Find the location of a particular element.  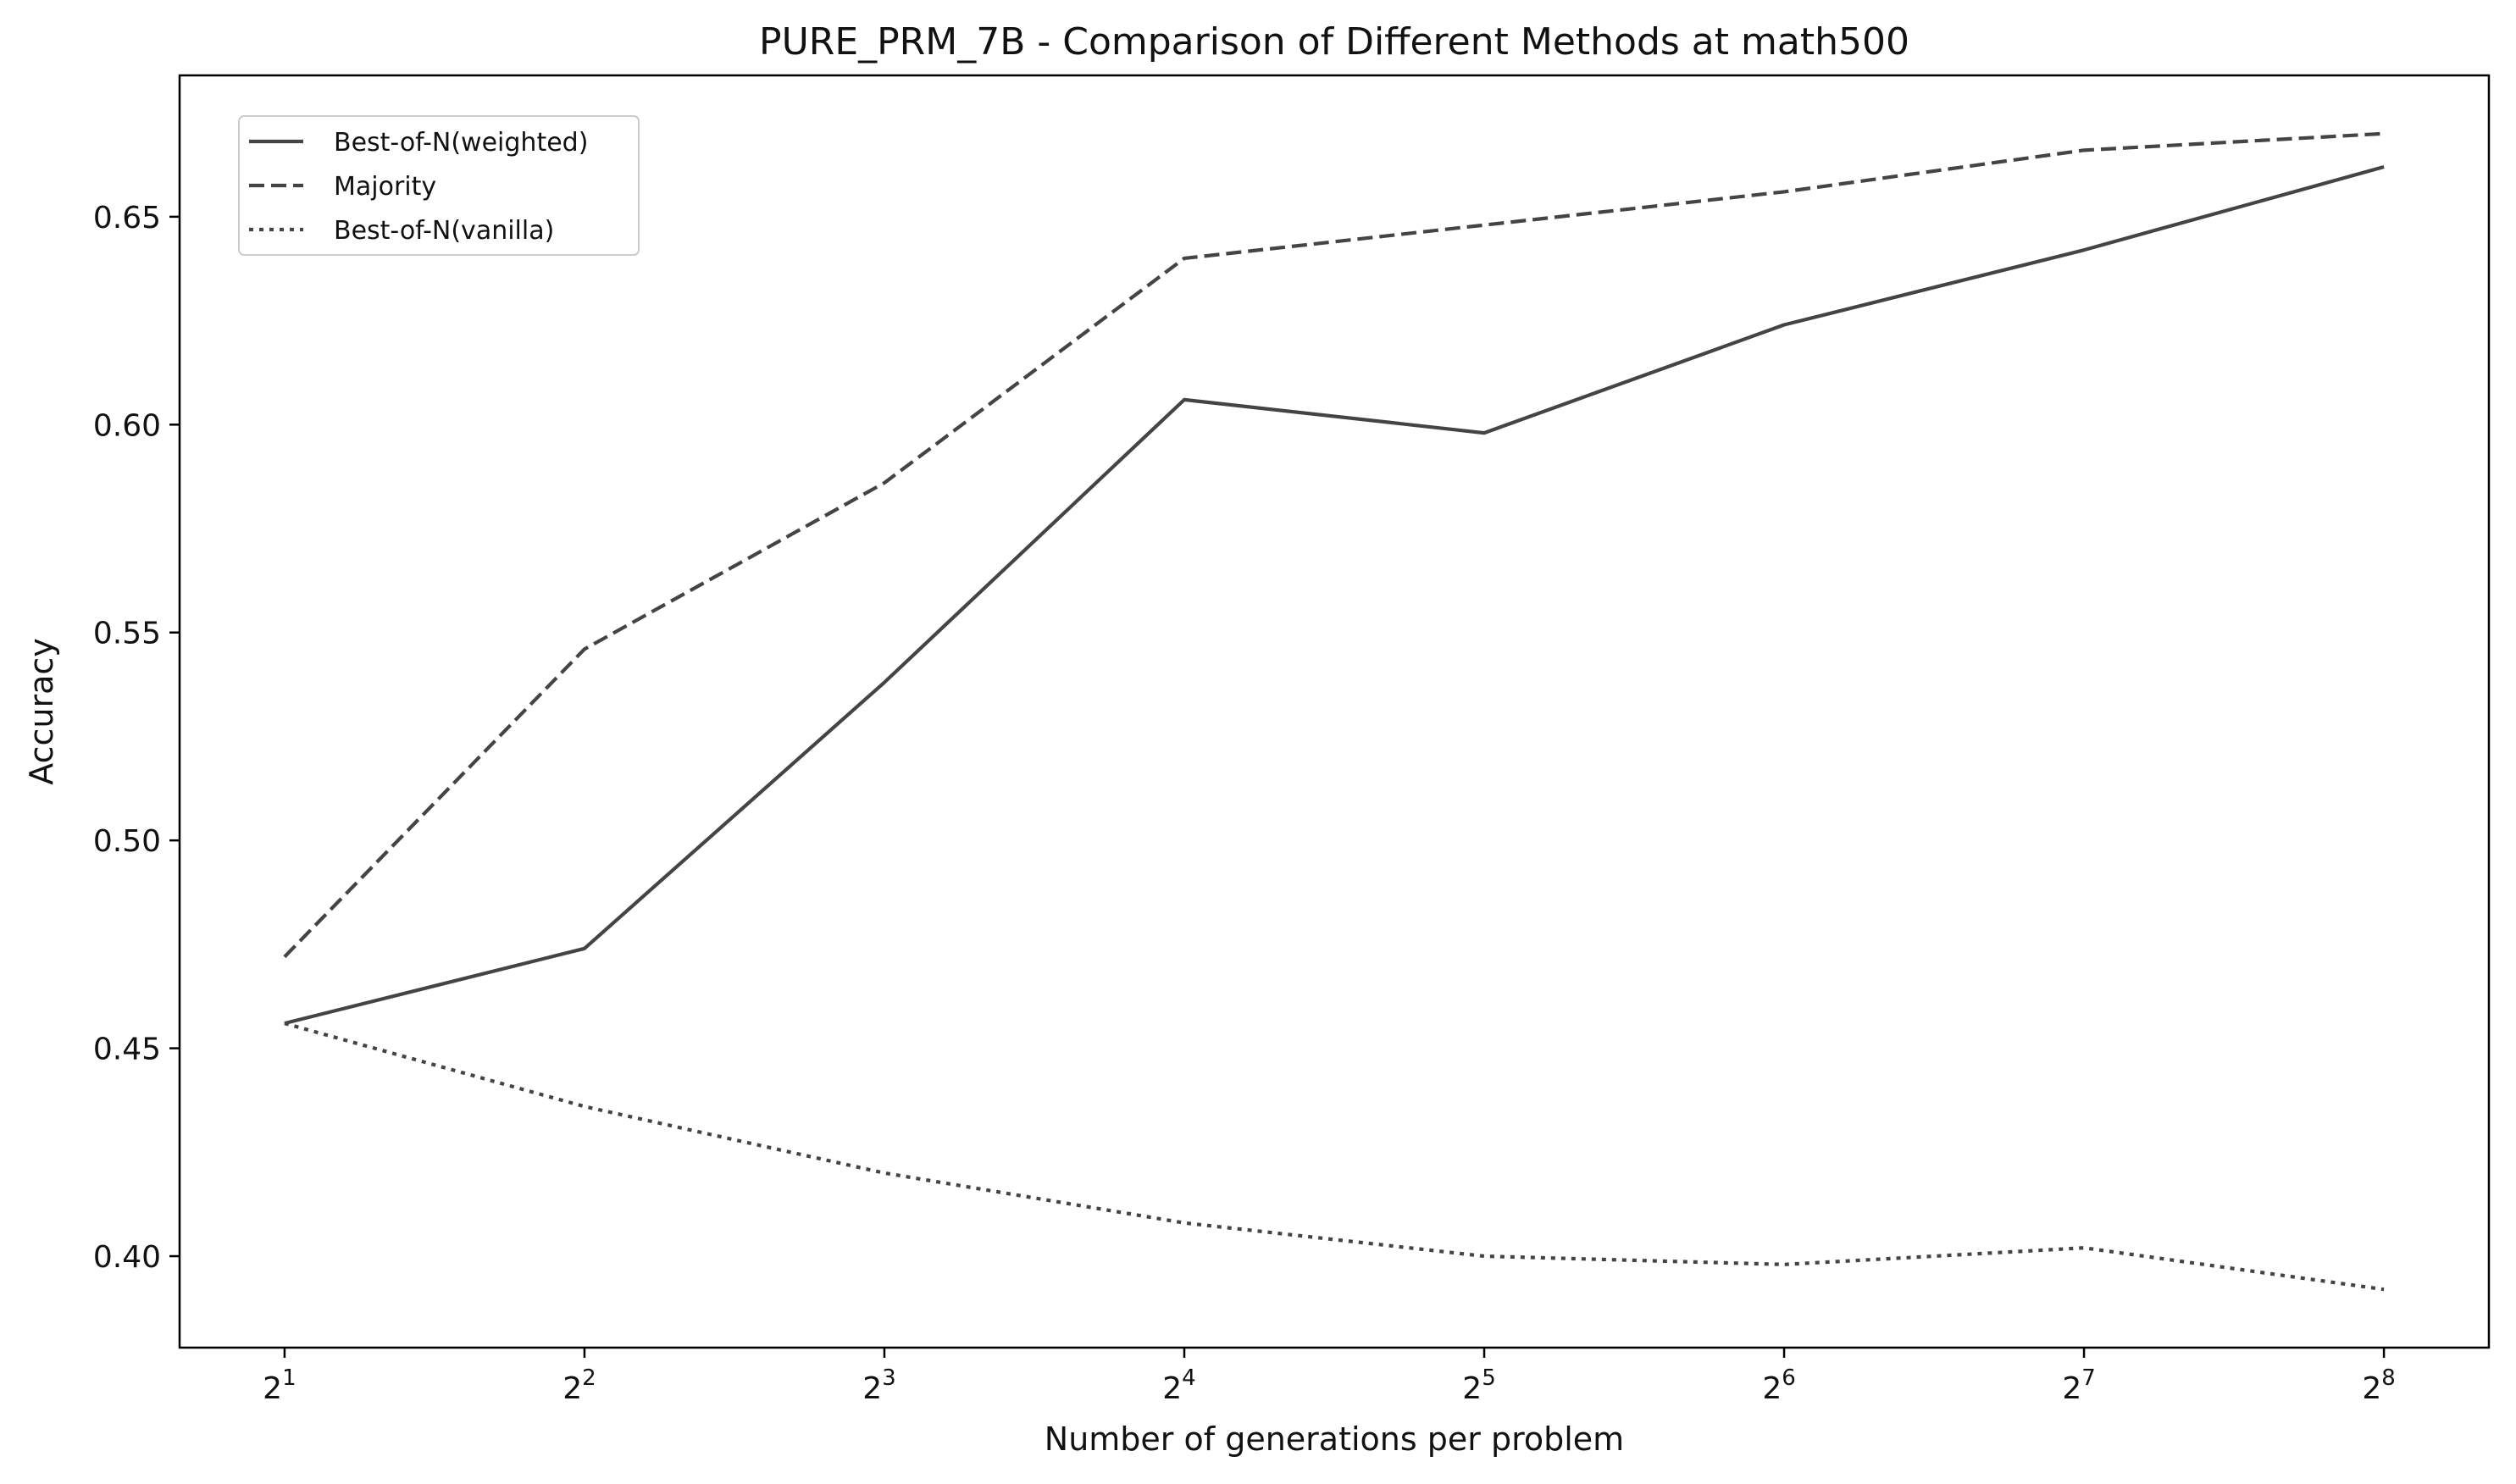

x-tick-label: 21 is located at coordinates (280, 1385).